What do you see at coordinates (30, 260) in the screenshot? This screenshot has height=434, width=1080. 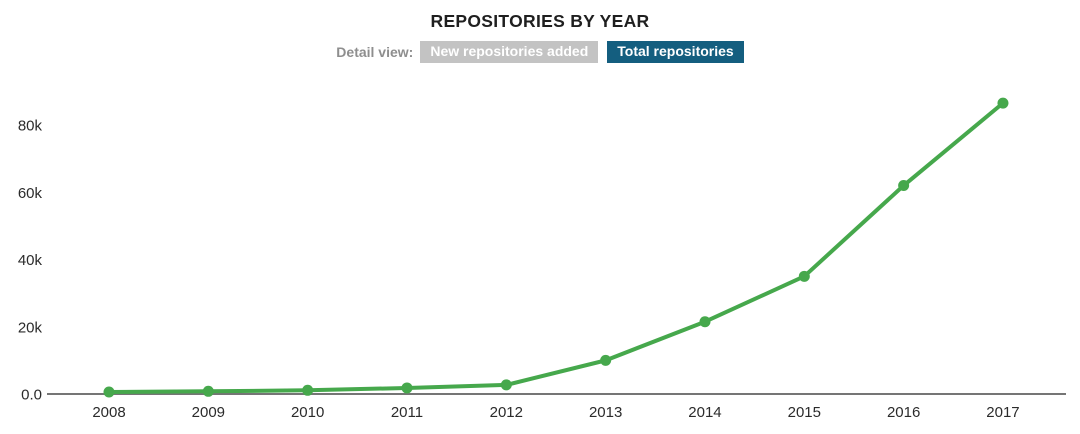 I see `y-axis-tick-label: 40k` at bounding box center [30, 260].